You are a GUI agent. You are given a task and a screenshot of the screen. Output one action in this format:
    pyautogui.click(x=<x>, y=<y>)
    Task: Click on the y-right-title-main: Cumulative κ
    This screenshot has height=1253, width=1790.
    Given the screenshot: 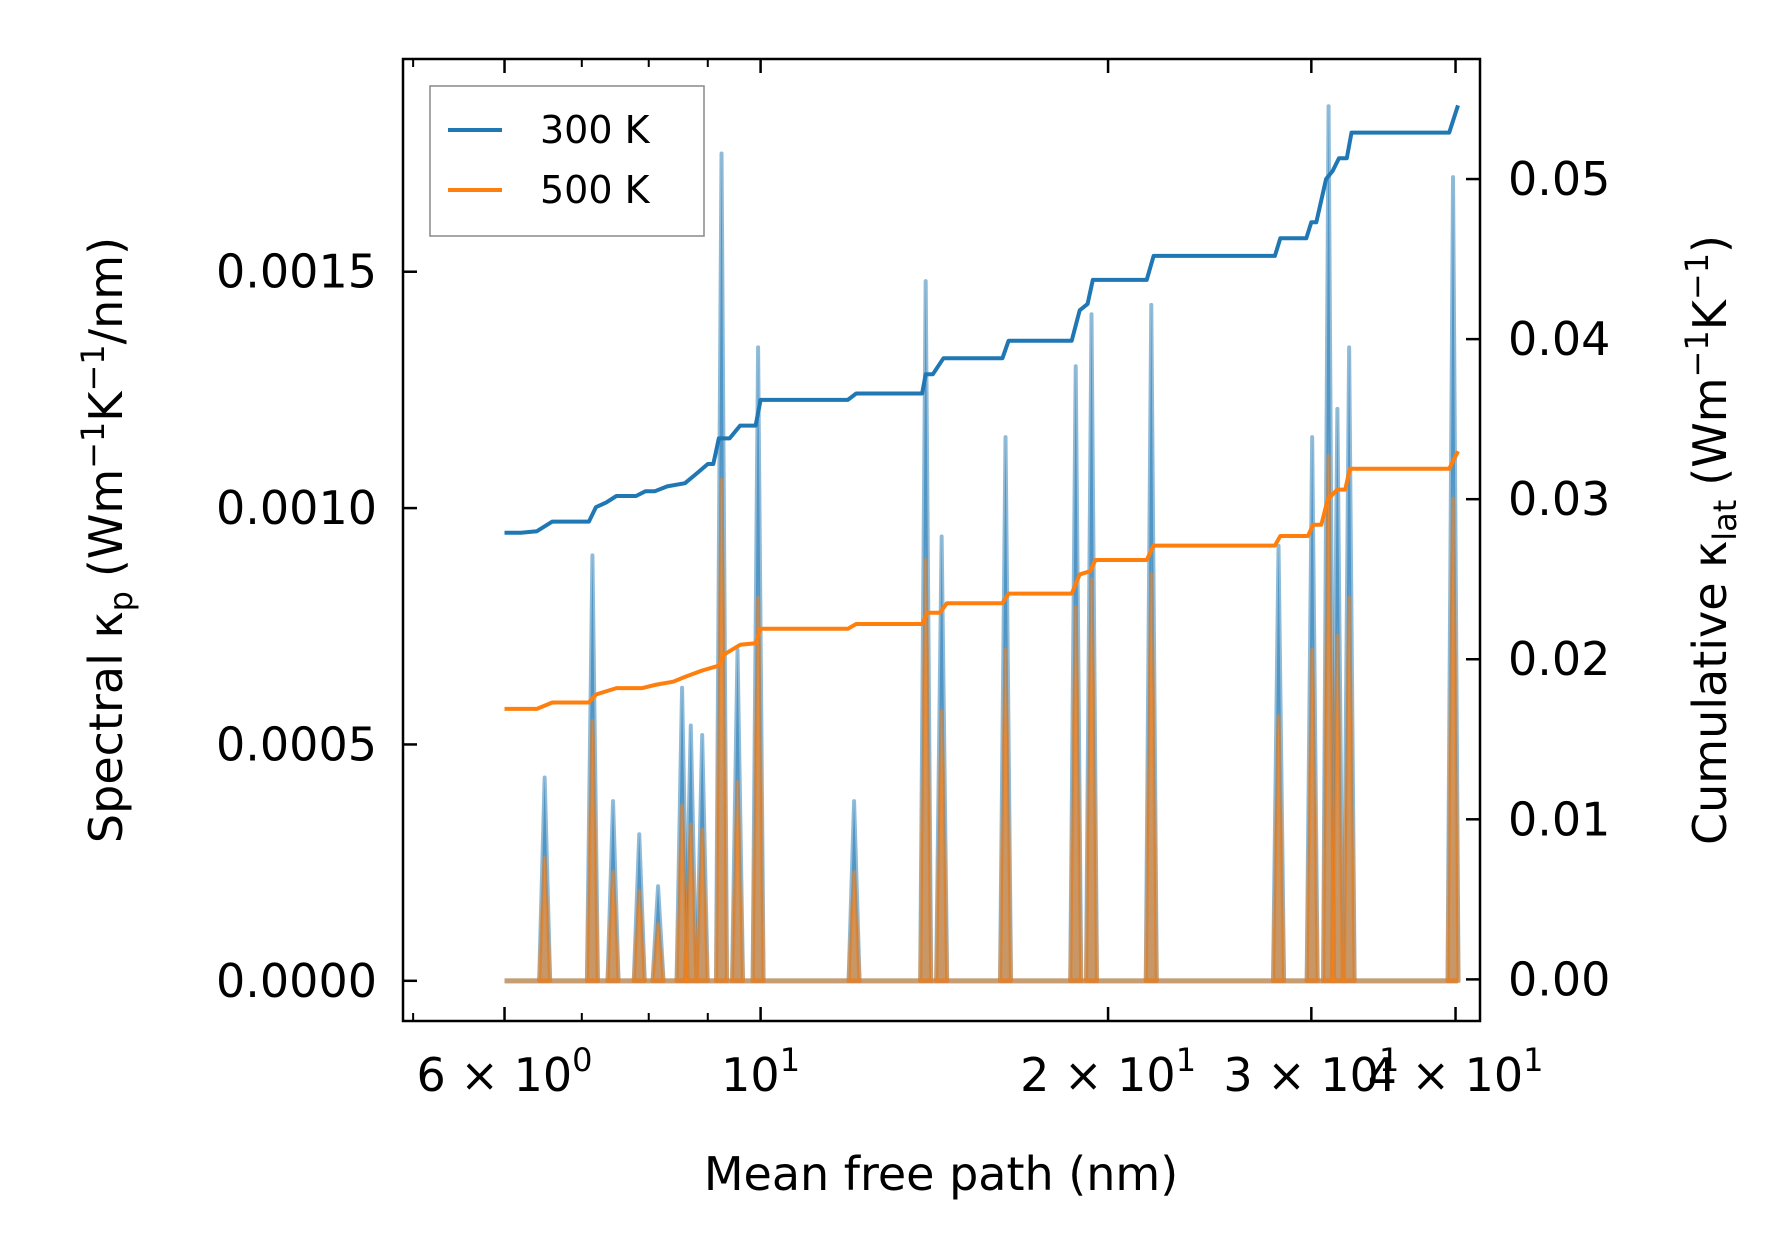 What is the action you would take?
    pyautogui.click(x=1710, y=693)
    